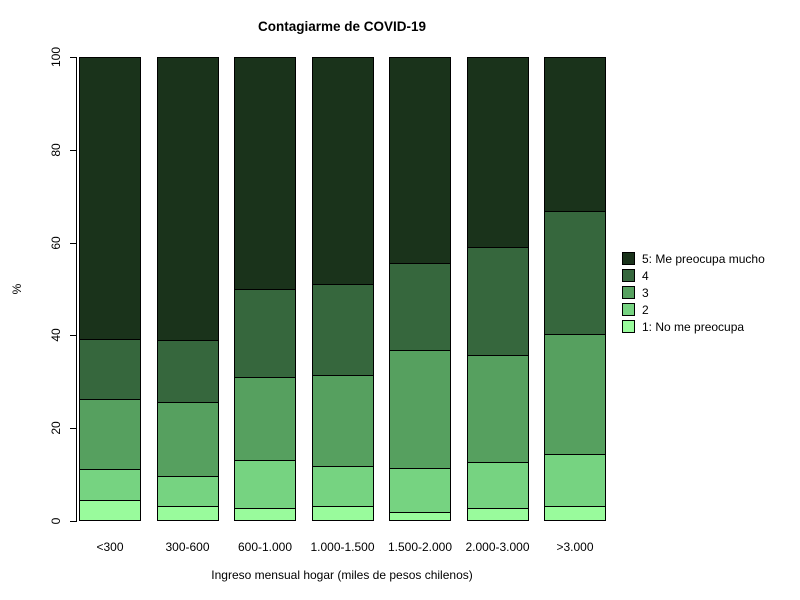  I want to click on x-tick-label: <300, so click(110, 547).